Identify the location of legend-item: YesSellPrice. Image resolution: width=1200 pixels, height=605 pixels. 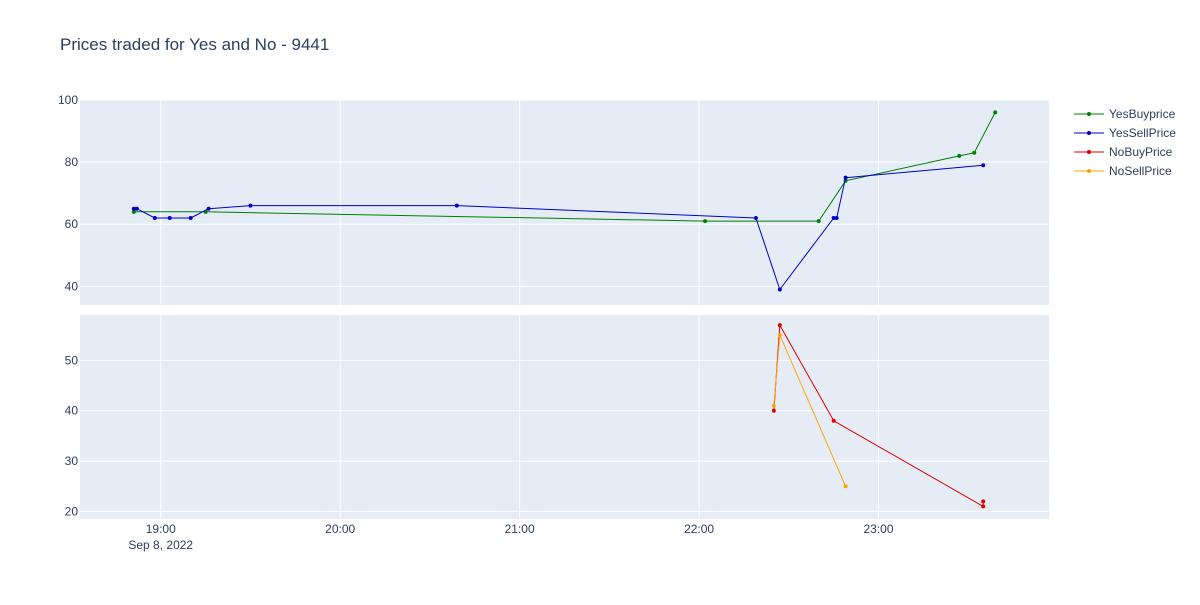
(1125, 133).